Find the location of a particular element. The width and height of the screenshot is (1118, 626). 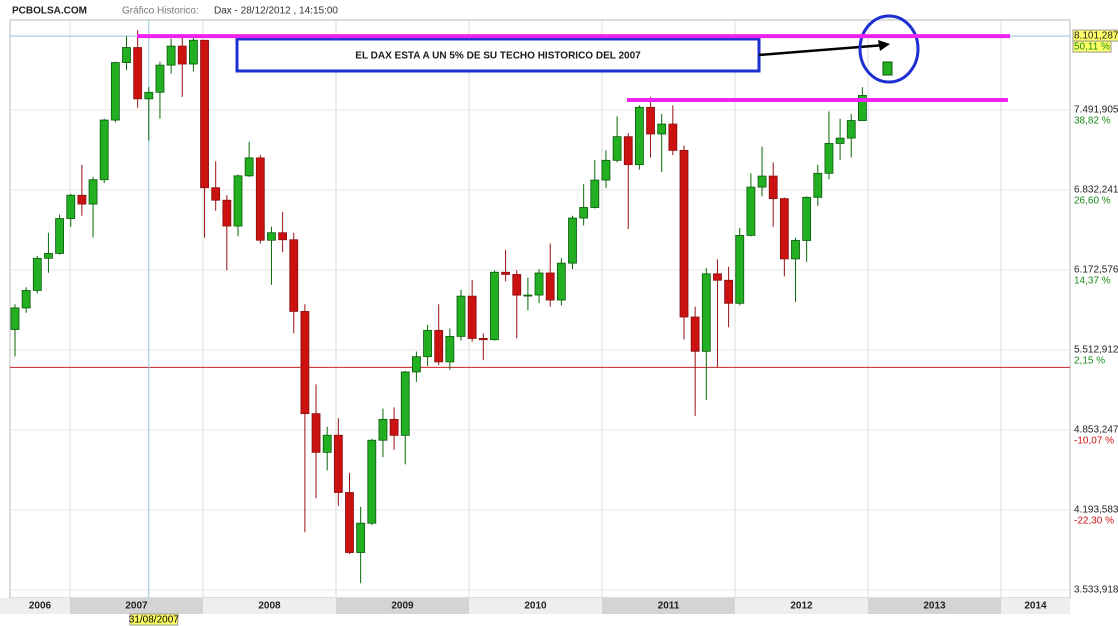

y-tick-label: 6.832,241 is located at coordinates (1096, 190).